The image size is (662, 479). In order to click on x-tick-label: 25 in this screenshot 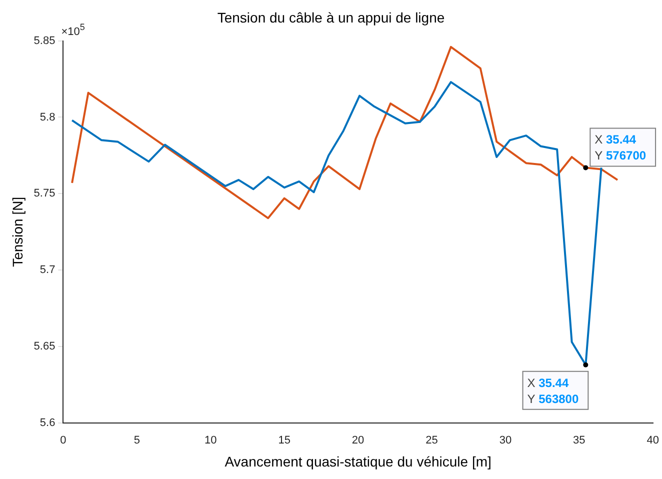, I will do `click(432, 440)`.